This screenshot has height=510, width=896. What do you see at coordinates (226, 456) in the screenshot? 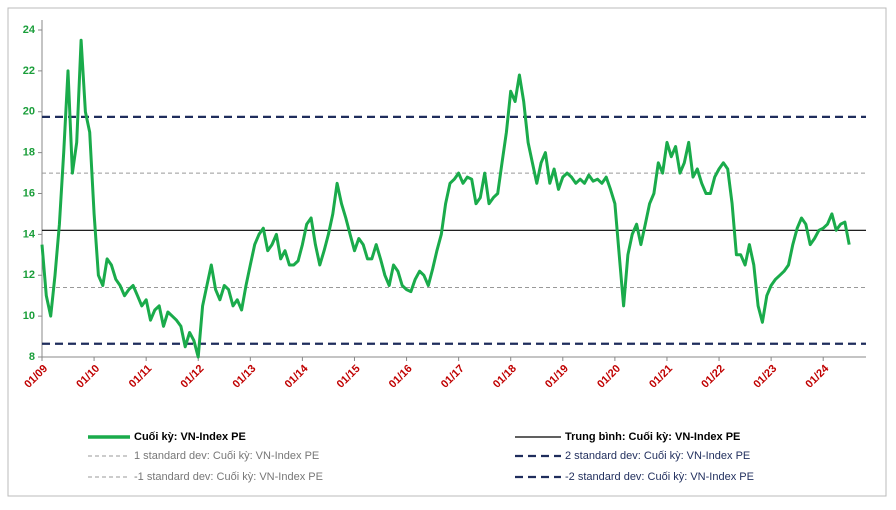
I see `legend-label: 1 standard dev: Cuối kỳ: VN-Index PE` at bounding box center [226, 456].